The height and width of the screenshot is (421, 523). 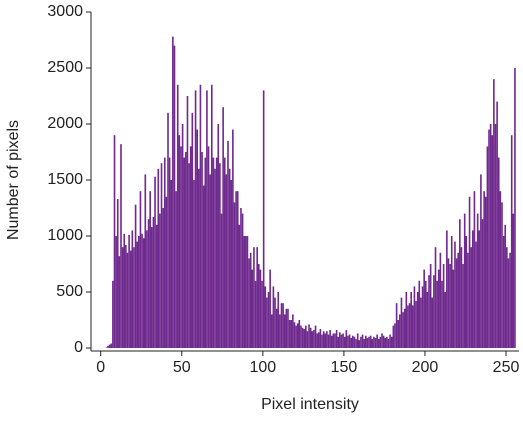 What do you see at coordinates (65, 67) in the screenshot?
I see `y-tick-label: 2500` at bounding box center [65, 67].